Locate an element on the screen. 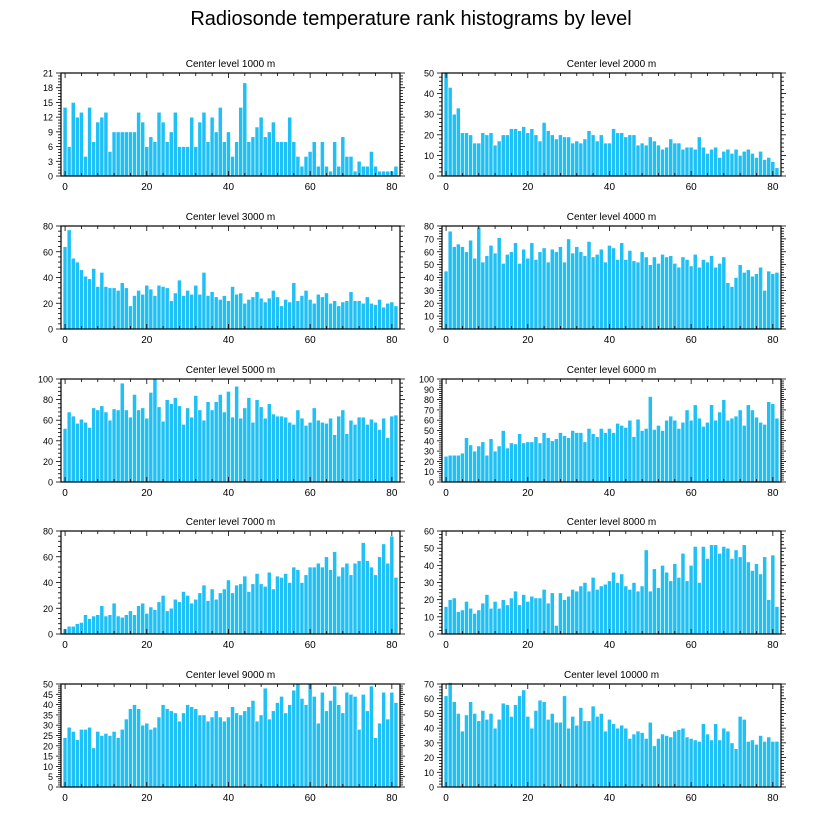 The image size is (822, 824). y-tick-label: 30 is located at coordinates (429, 291).